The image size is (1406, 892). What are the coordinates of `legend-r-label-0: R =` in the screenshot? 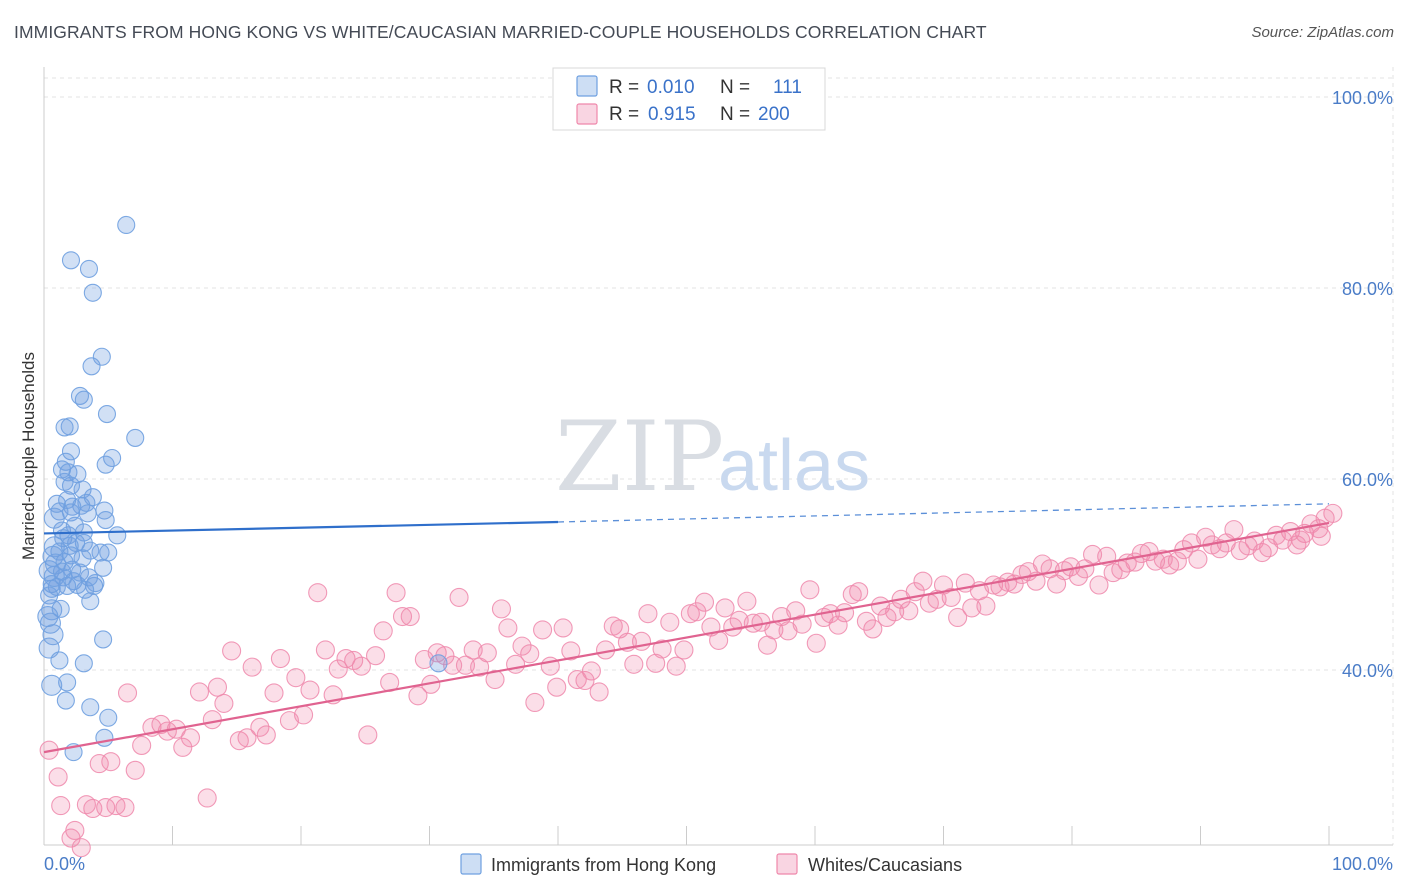 It's located at (624, 87).